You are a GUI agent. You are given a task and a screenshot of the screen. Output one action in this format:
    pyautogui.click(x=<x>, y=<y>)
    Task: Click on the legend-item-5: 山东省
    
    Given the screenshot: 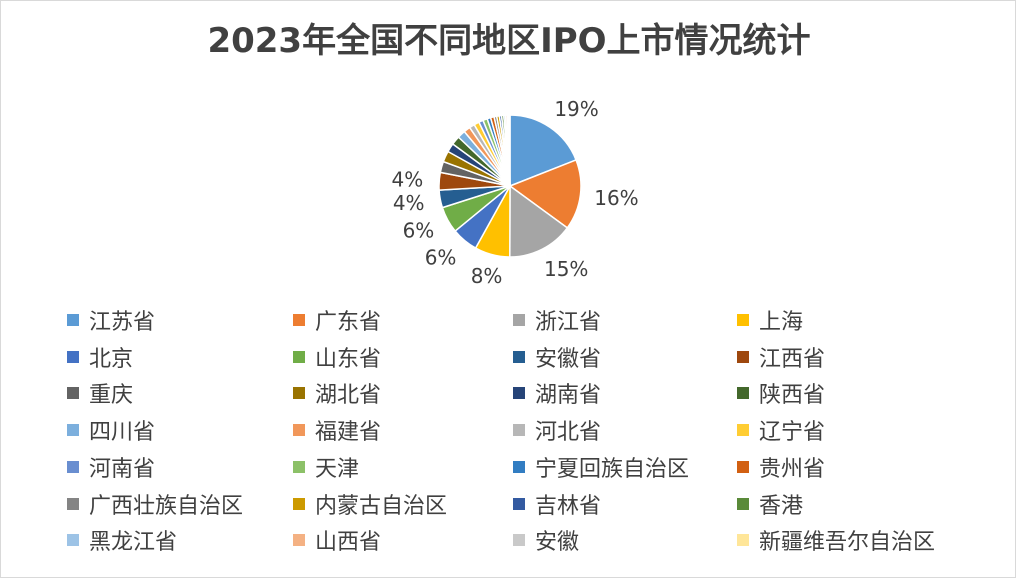 What is the action you would take?
    pyautogui.click(x=337, y=357)
    